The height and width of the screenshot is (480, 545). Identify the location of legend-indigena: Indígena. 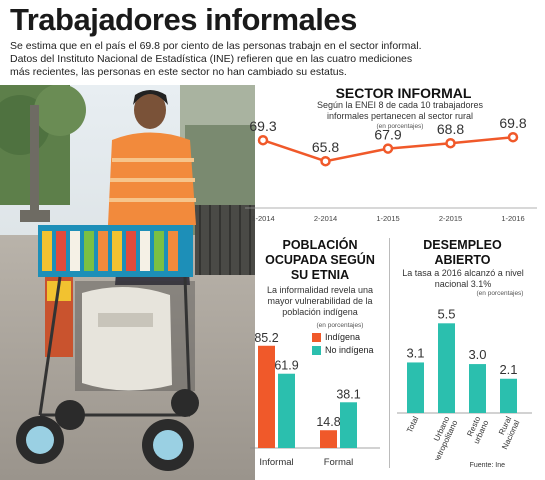
(336, 337).